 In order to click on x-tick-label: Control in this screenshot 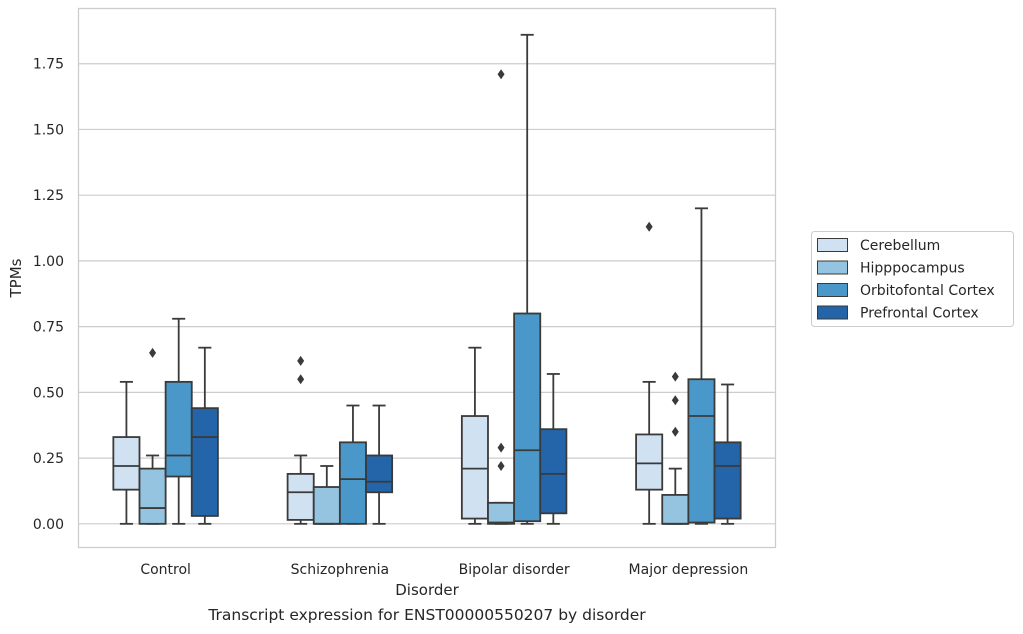, I will do `click(165, 570)`.